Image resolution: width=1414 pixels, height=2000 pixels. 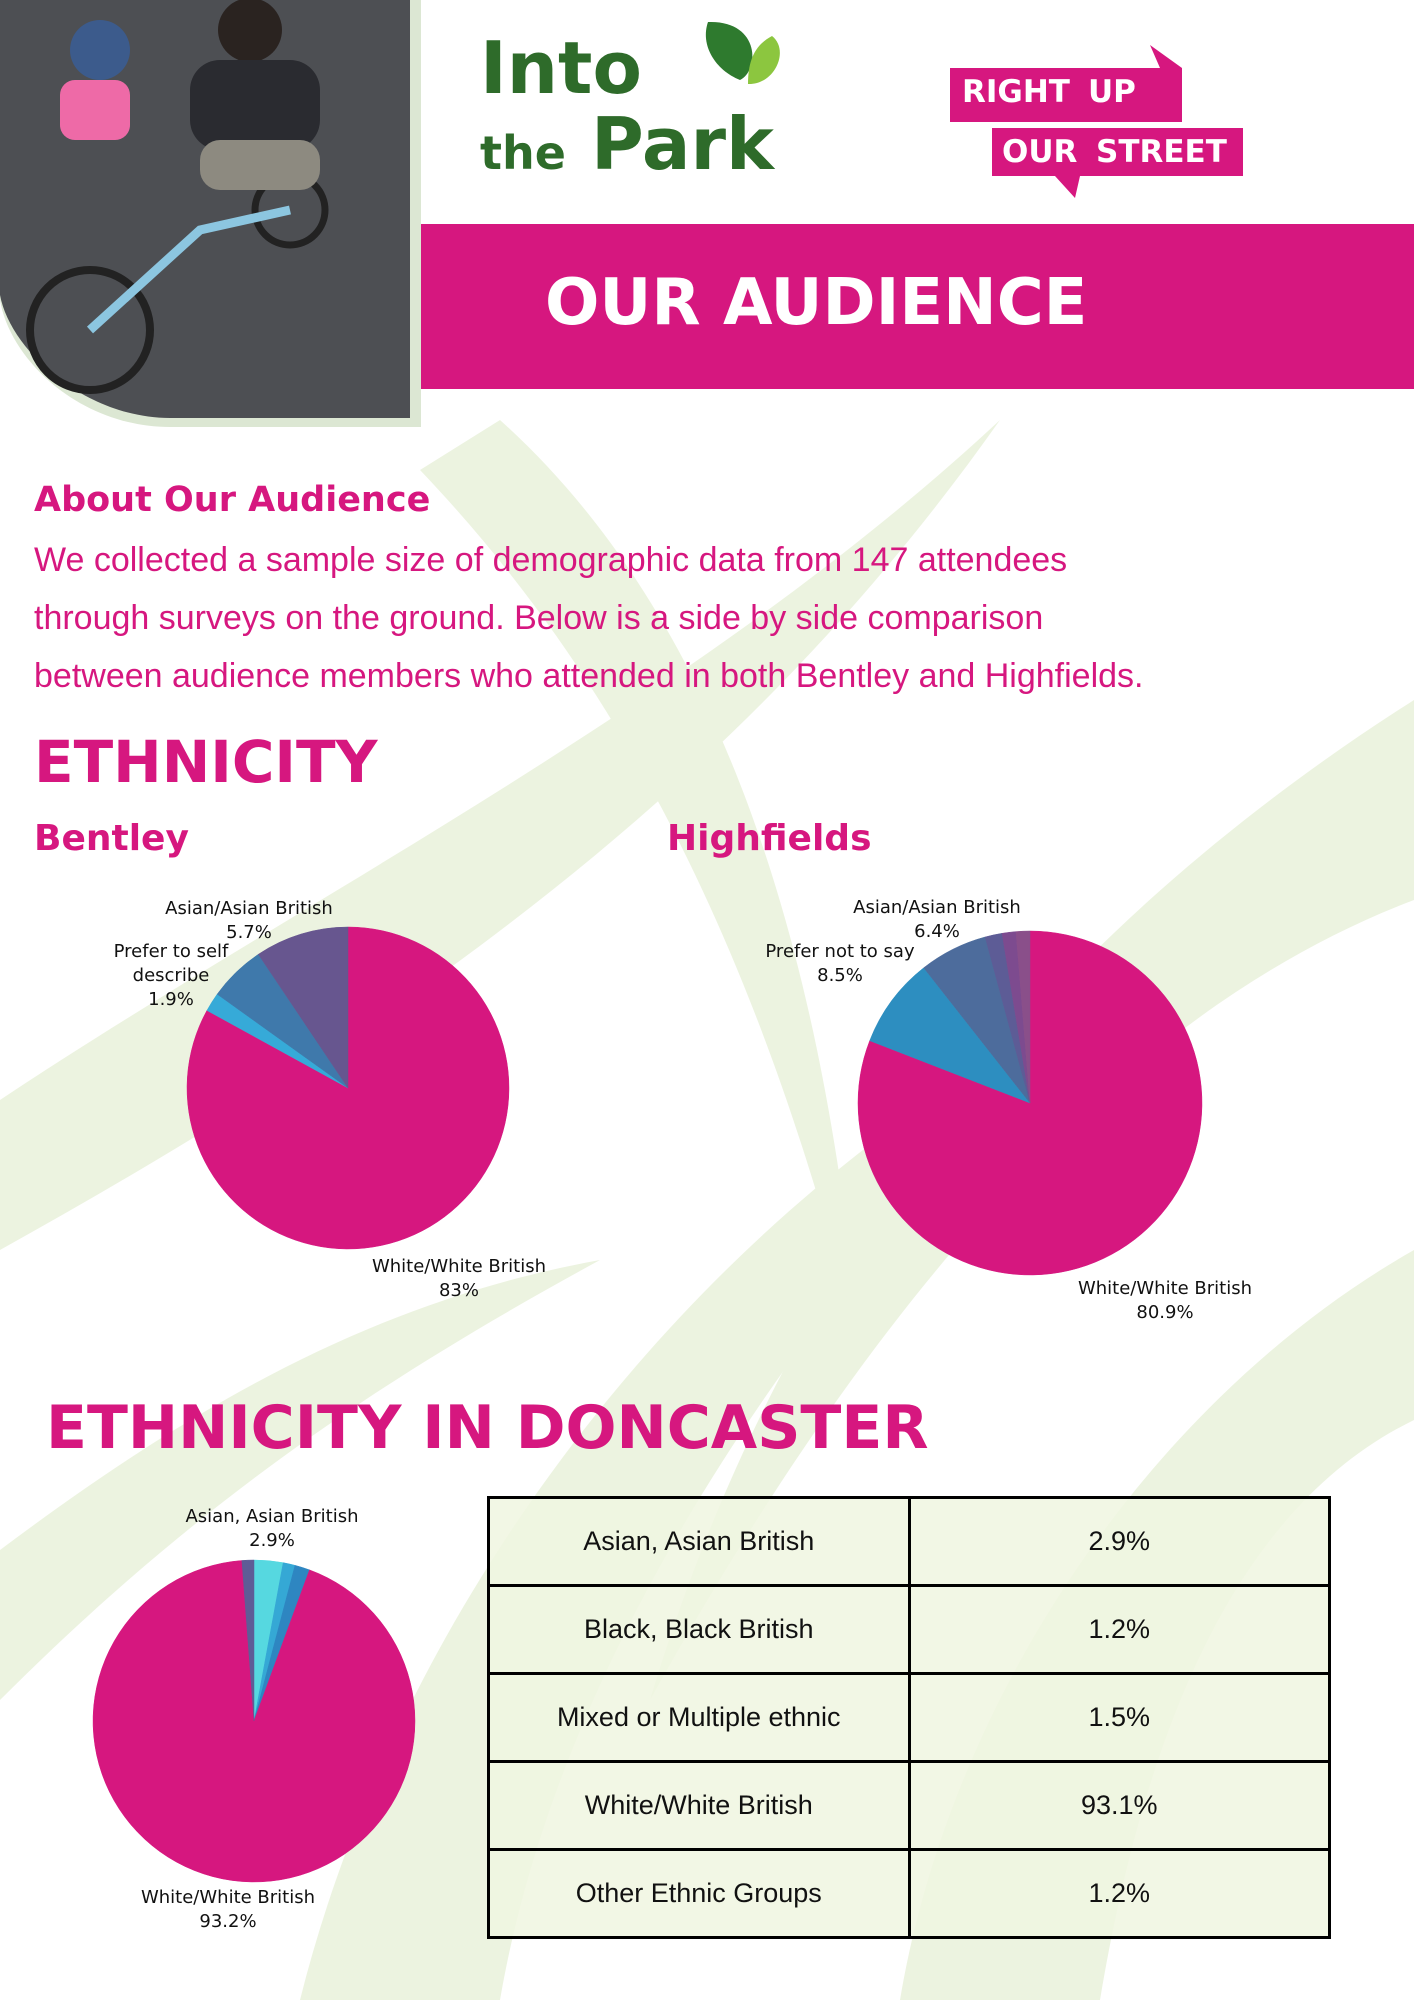 I want to click on intro-heading: About Our Audience, so click(x=232, y=500).